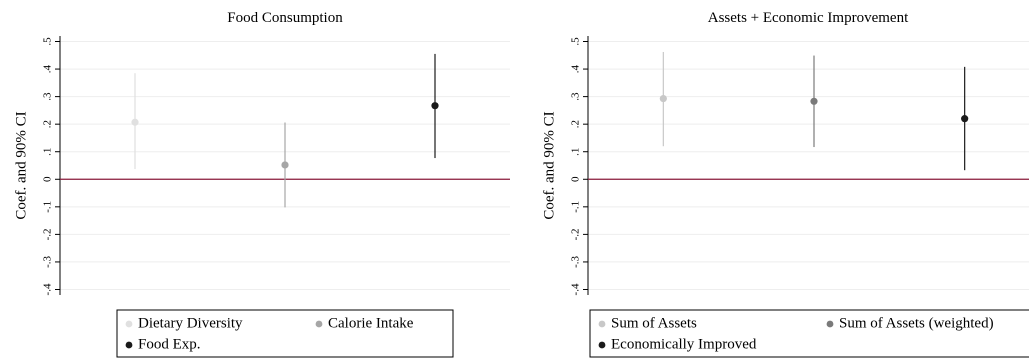 This screenshot has width=1029, height=363. I want to click on legend-label: Sum of Assets, so click(654, 323).